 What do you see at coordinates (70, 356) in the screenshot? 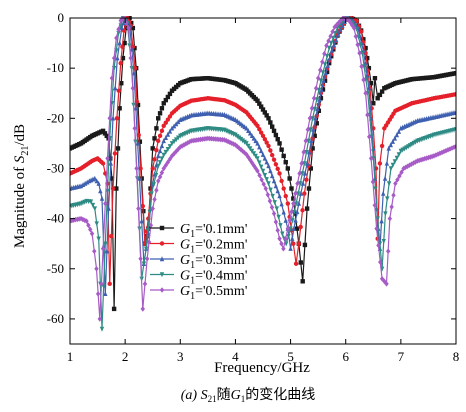
I see `x-tick-label: 1` at bounding box center [70, 356].